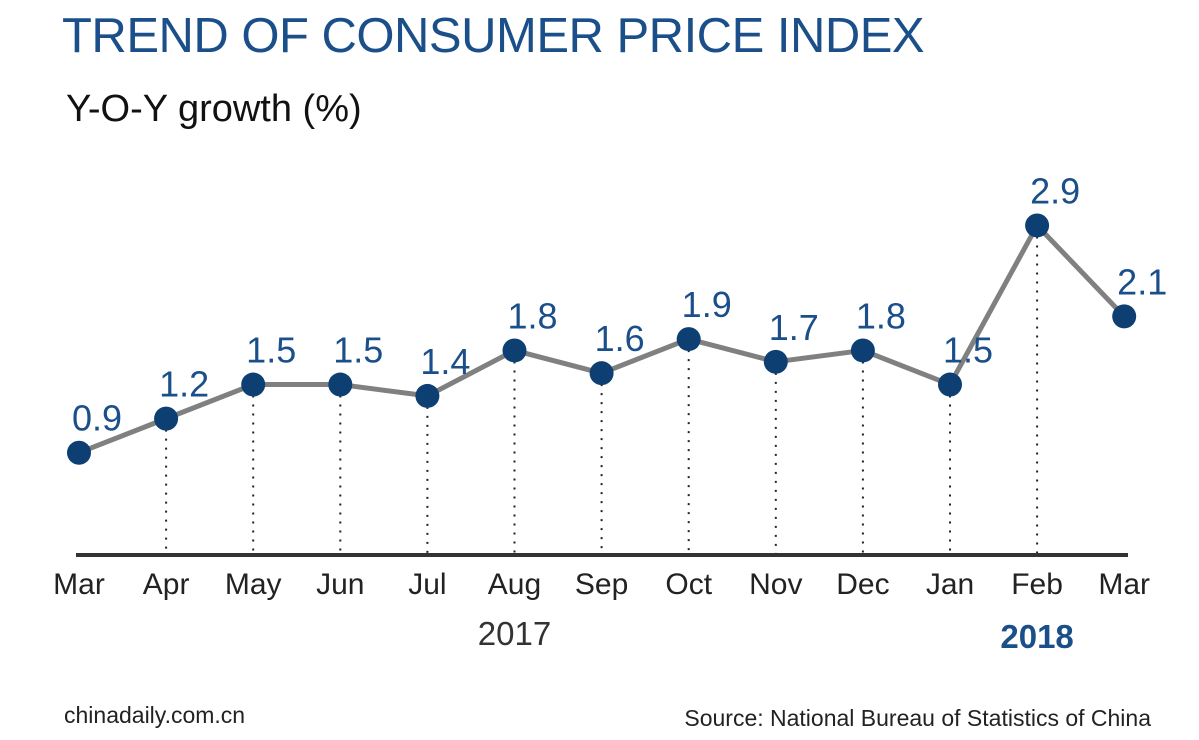 This screenshot has width=1199, height=740. What do you see at coordinates (620, 338) in the screenshot?
I see `data-label: 1.6` at bounding box center [620, 338].